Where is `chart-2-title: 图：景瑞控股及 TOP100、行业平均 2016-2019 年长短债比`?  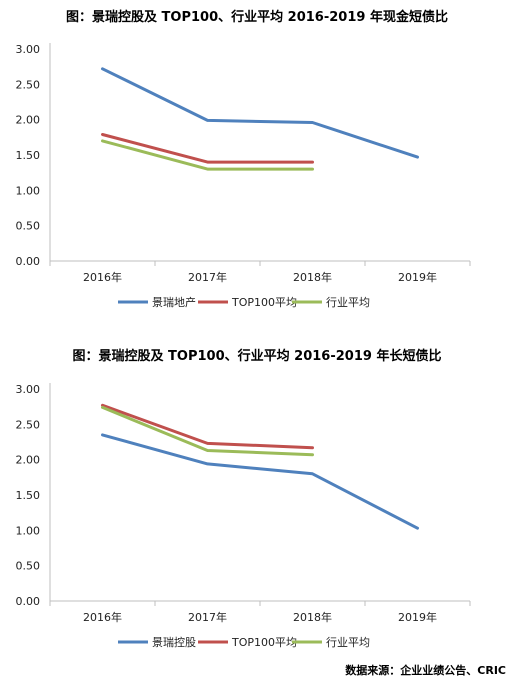 chart-2-title: 图：景瑞控股及 TOP100、行业平均 2016-2019 年长短债比 is located at coordinates (257, 356).